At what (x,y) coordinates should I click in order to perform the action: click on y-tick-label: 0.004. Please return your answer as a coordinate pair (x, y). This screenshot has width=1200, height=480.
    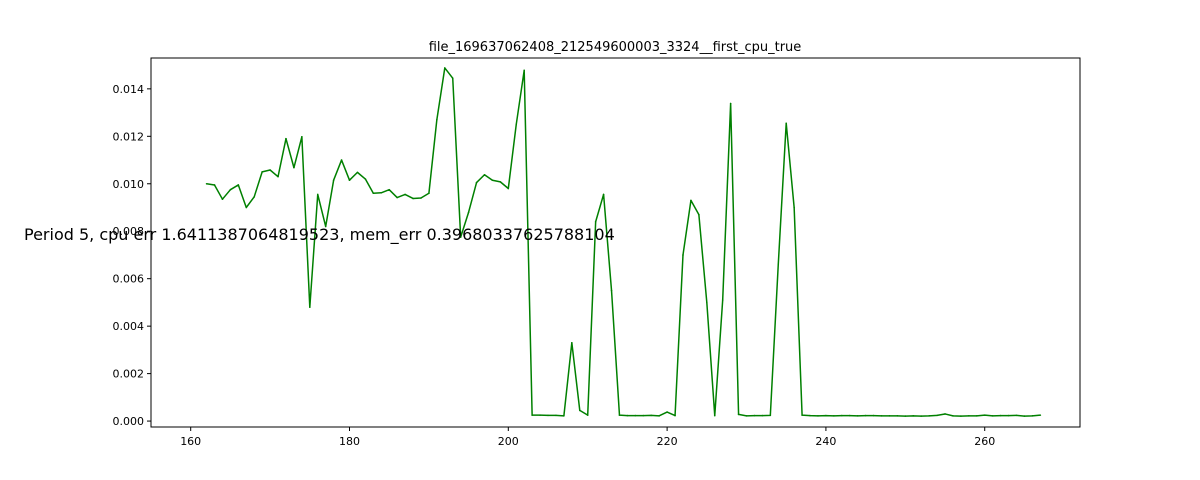
    Looking at the image, I should click on (129, 326).